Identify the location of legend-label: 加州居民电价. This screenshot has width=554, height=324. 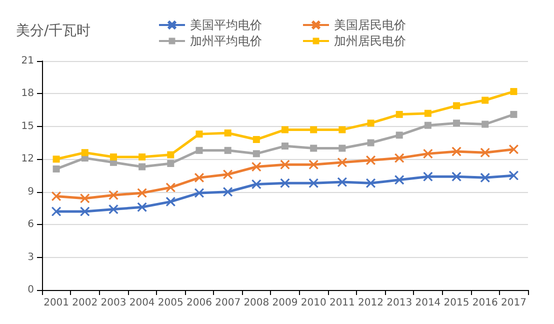
(370, 41).